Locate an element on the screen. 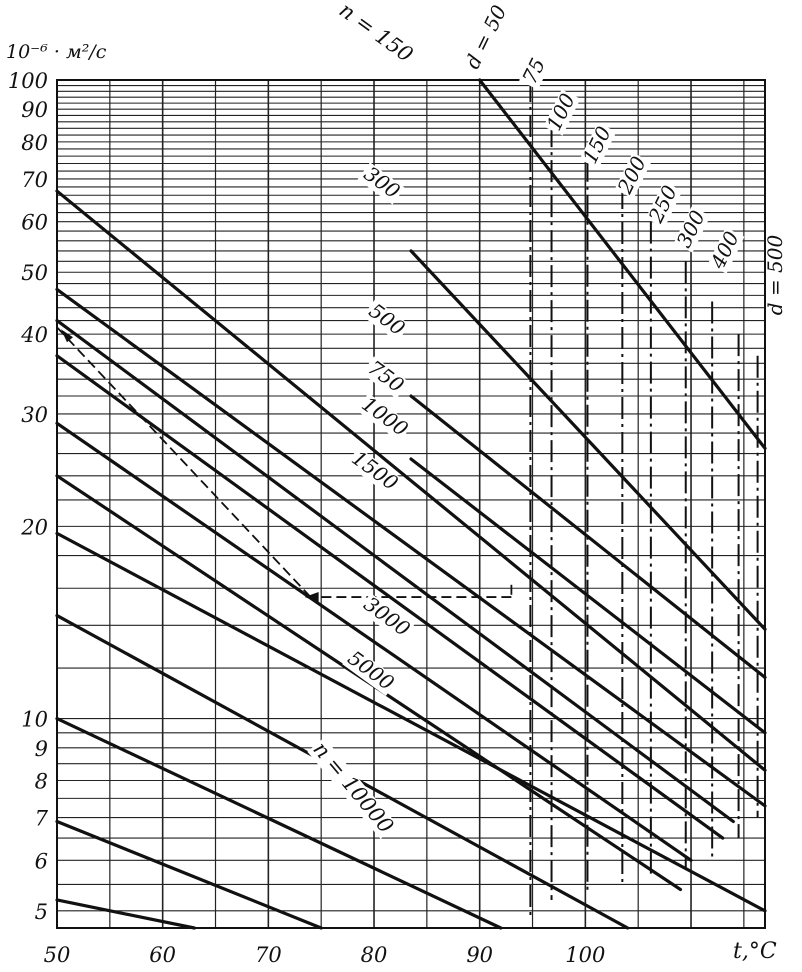 The image size is (802, 972). diameter-label: d = 500 is located at coordinates (775, 275).